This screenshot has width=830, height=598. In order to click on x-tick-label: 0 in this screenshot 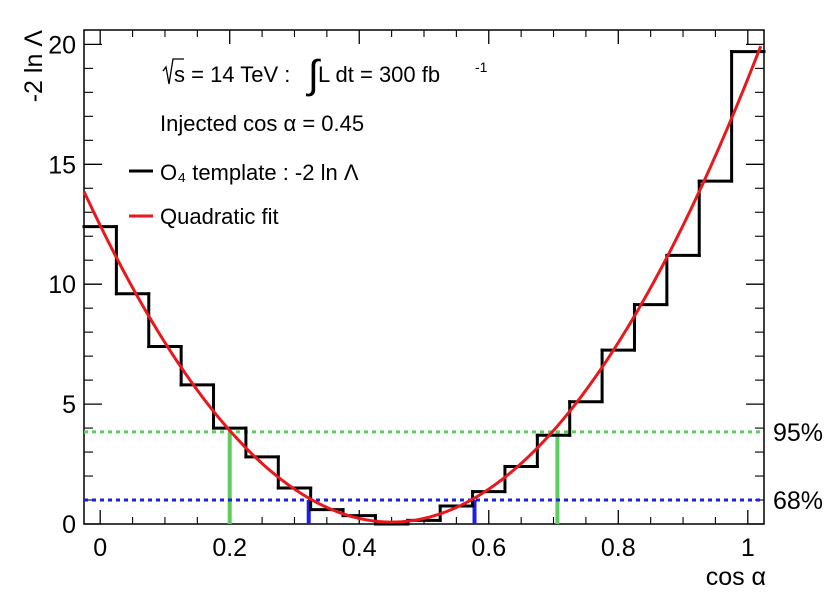, I will do `click(100, 548)`.